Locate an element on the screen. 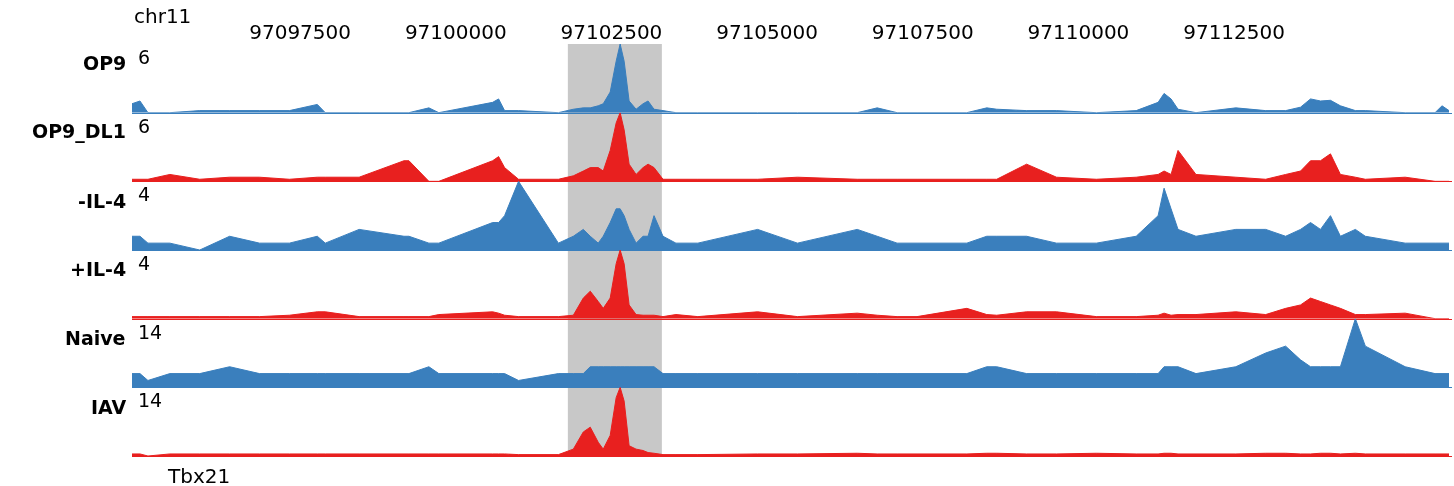  y-axis-title: +IL-4 is located at coordinates (98, 269).